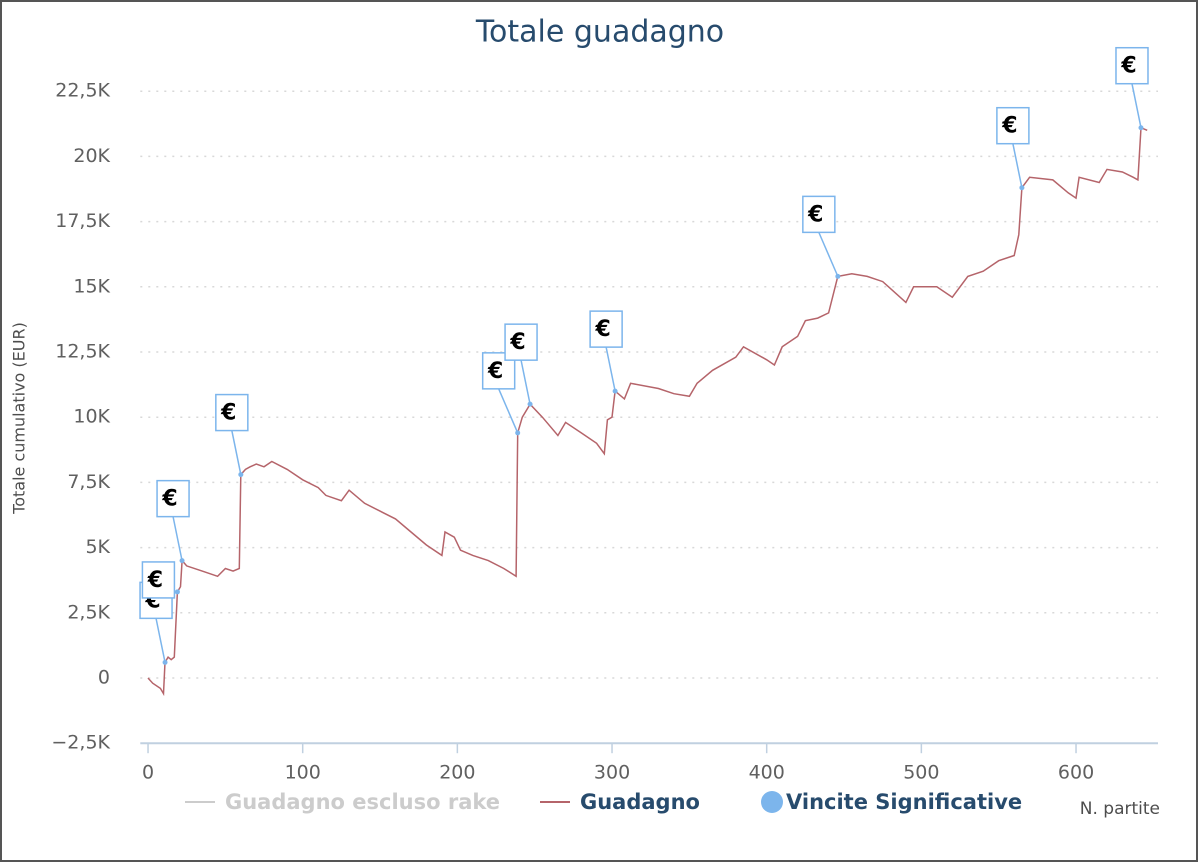  I want to click on x-tick-label: 500, so click(921, 773).